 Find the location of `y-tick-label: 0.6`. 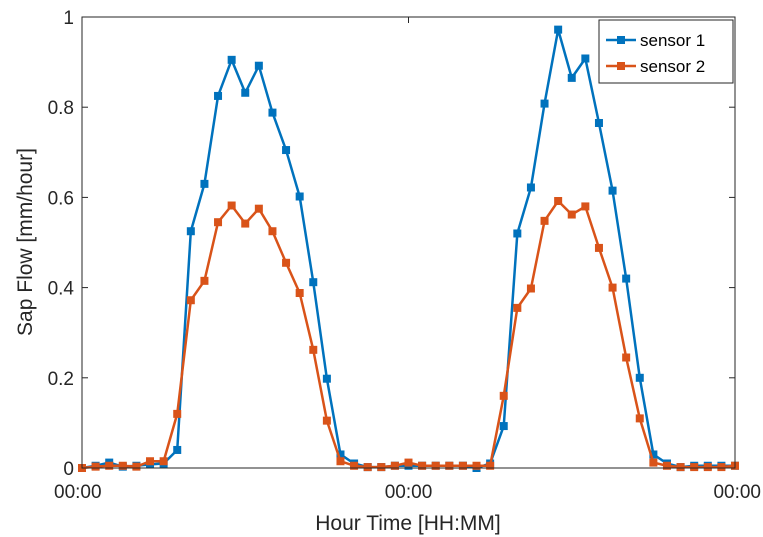

y-tick-label: 0.6 is located at coordinates (61, 198).